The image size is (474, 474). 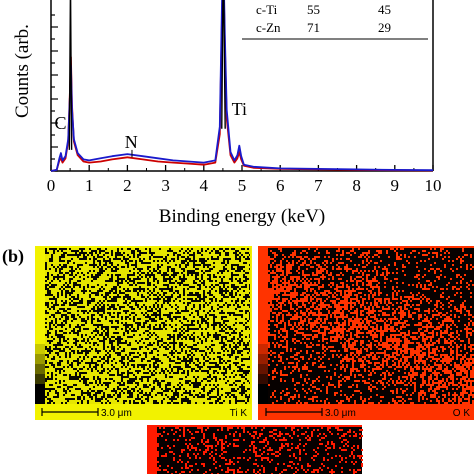 I want to click on x-tick-label: 0, so click(x=51, y=185).